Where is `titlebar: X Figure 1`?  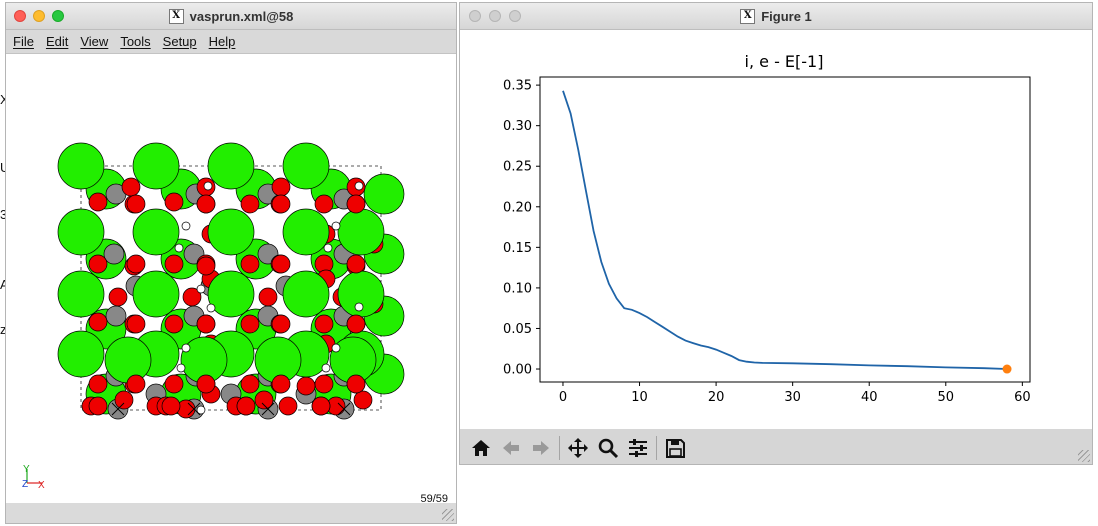 titlebar: X Figure 1 is located at coordinates (776, 16).